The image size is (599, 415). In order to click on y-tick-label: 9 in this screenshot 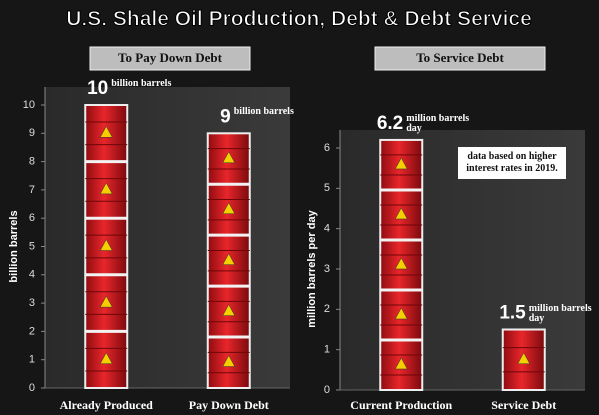, I will do `click(32, 133)`.